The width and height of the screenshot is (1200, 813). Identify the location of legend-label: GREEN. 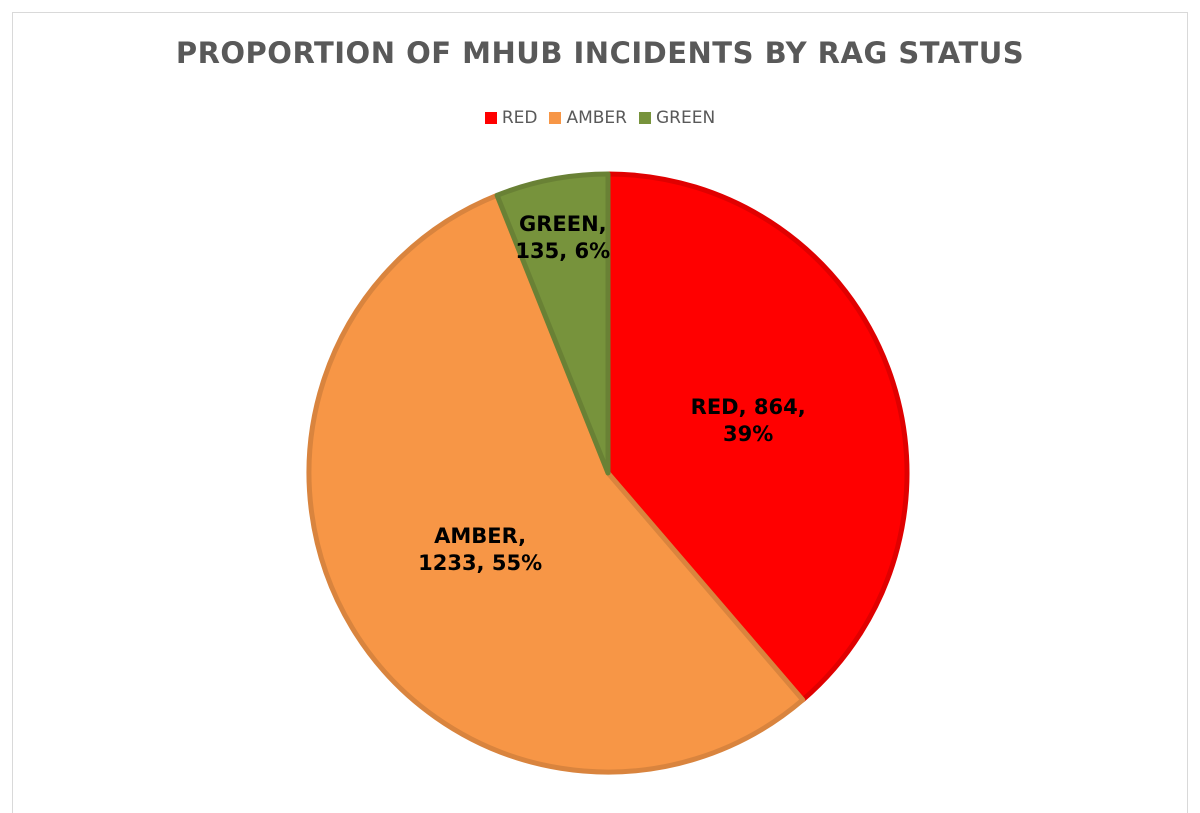
(685, 118).